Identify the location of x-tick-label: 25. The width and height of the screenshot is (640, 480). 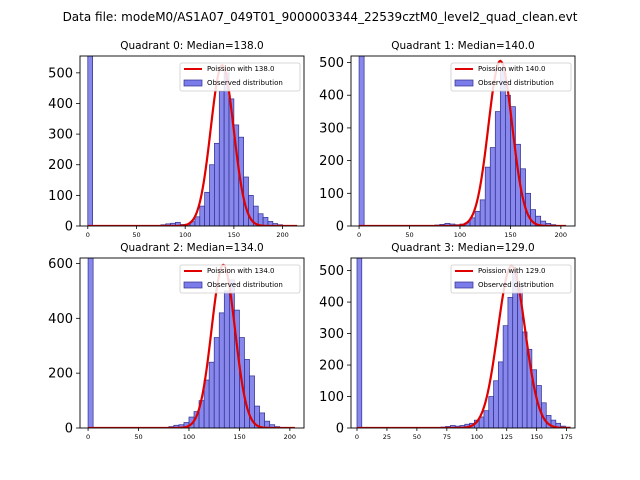
(387, 437).